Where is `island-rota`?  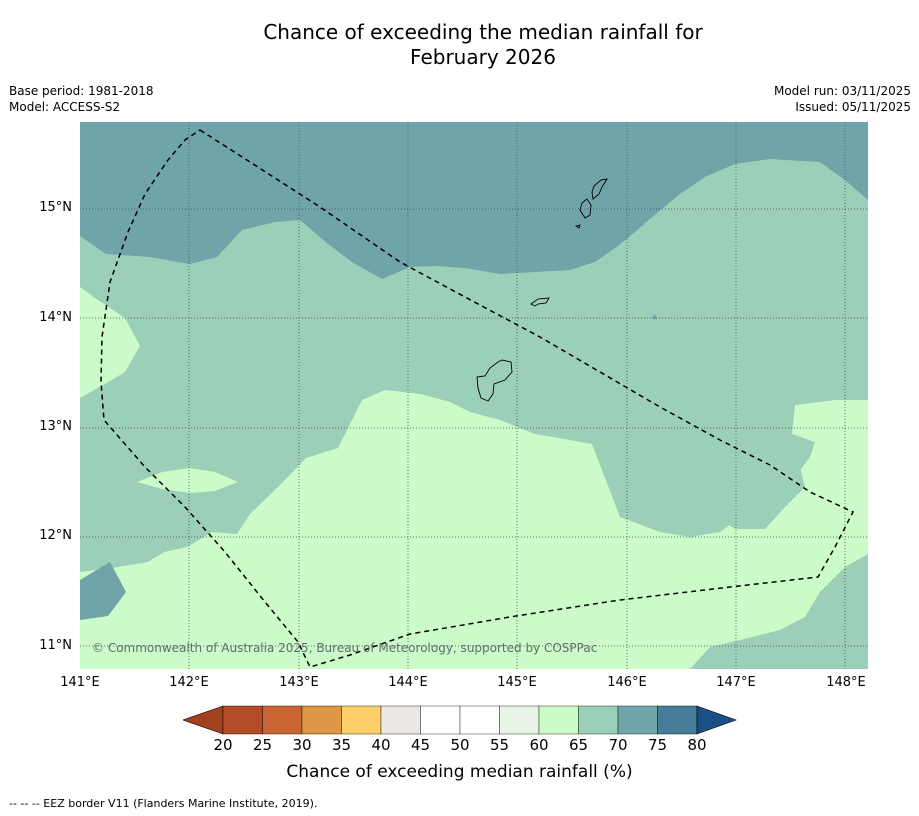
island-rota is located at coordinates (540, 302).